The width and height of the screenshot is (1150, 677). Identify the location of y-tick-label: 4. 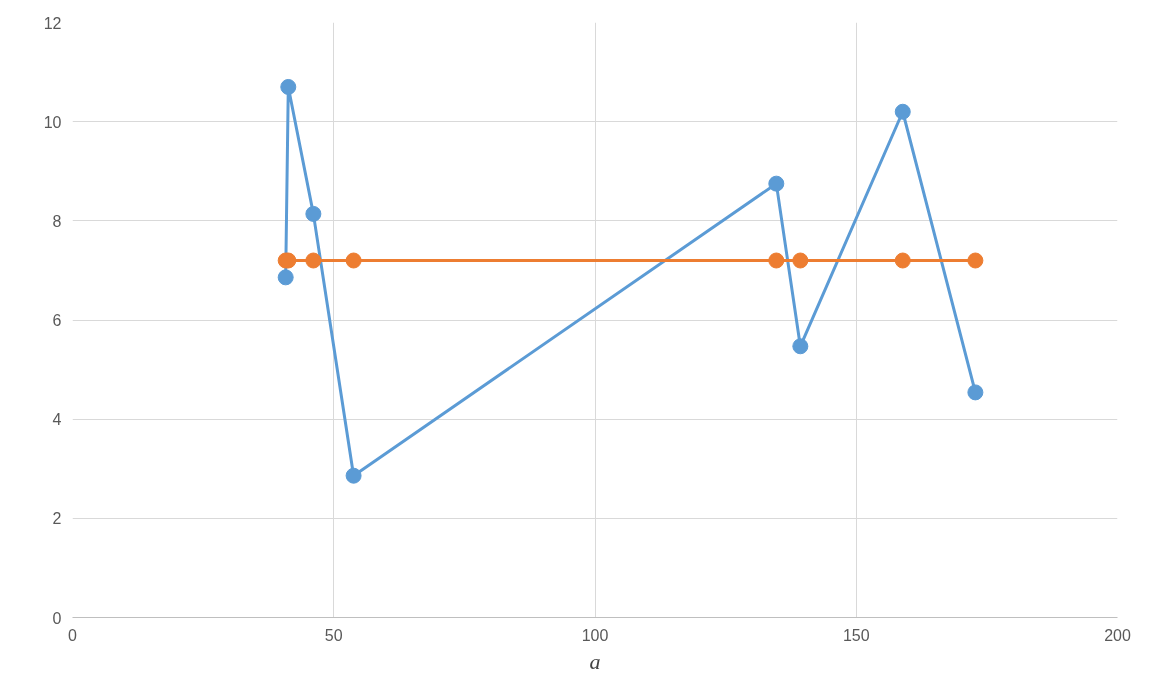
(57, 420).